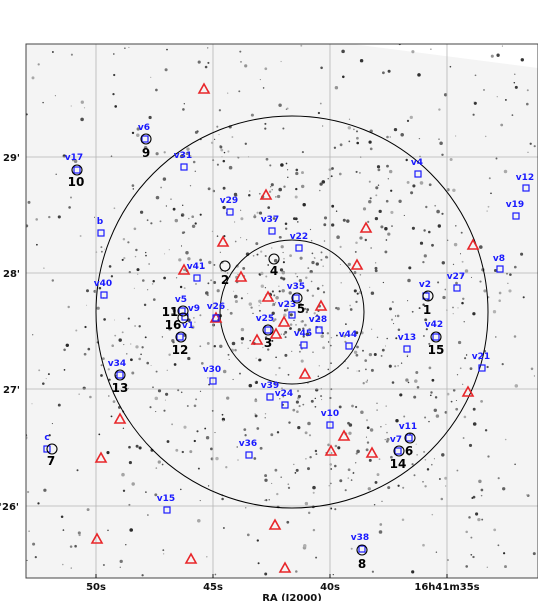 Image resolution: width=538 pixels, height=601 pixels. I want to click on numbered-star-circle, so click(52, 449).